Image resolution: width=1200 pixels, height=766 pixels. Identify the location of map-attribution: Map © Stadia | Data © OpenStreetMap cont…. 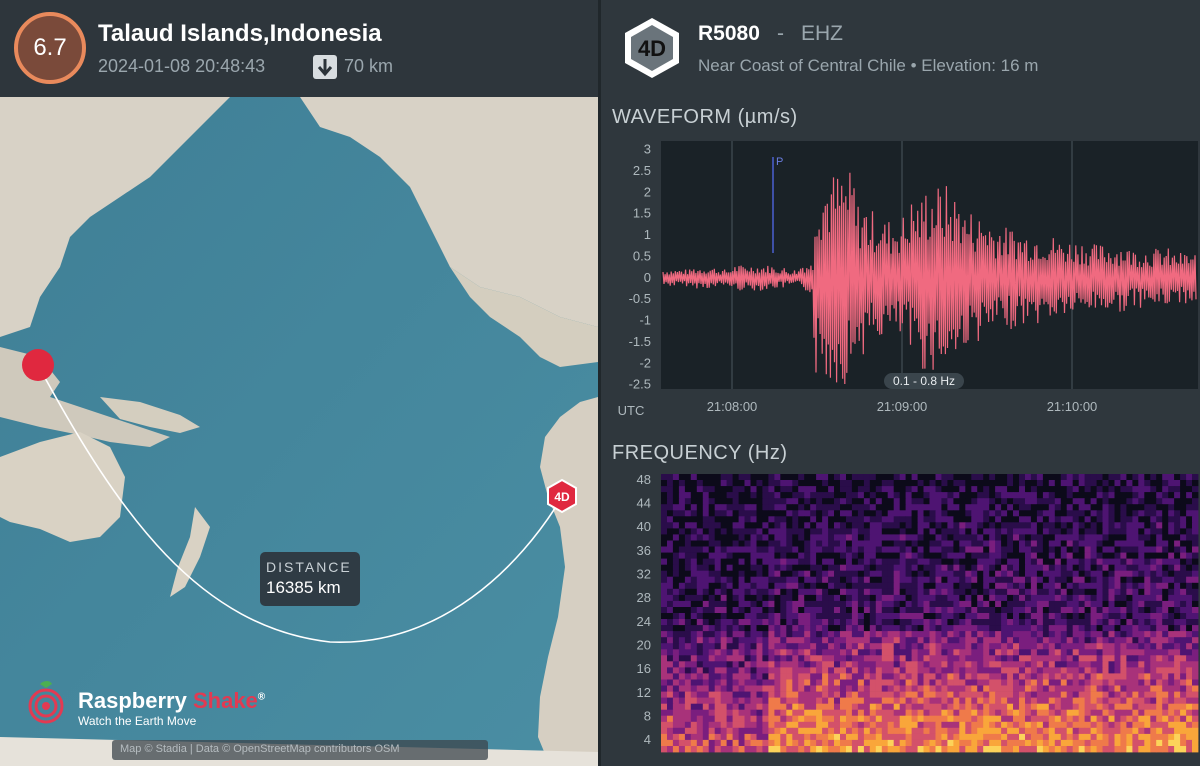
(300, 750).